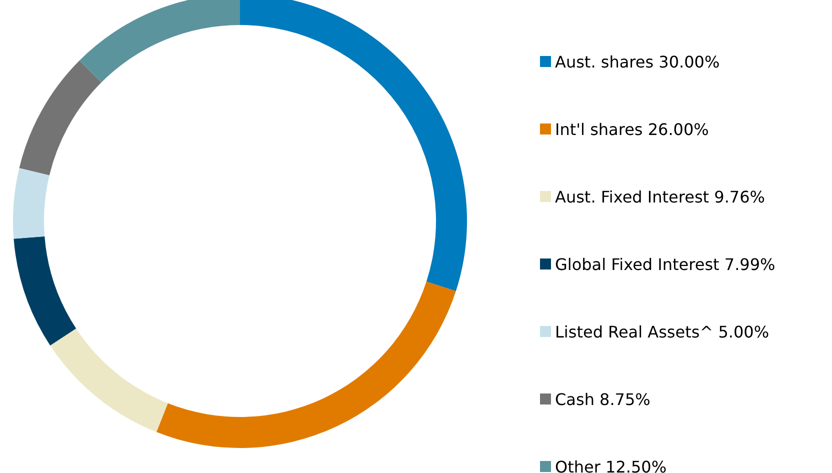  I want to click on data-label: 7.99%, so click(750, 264).